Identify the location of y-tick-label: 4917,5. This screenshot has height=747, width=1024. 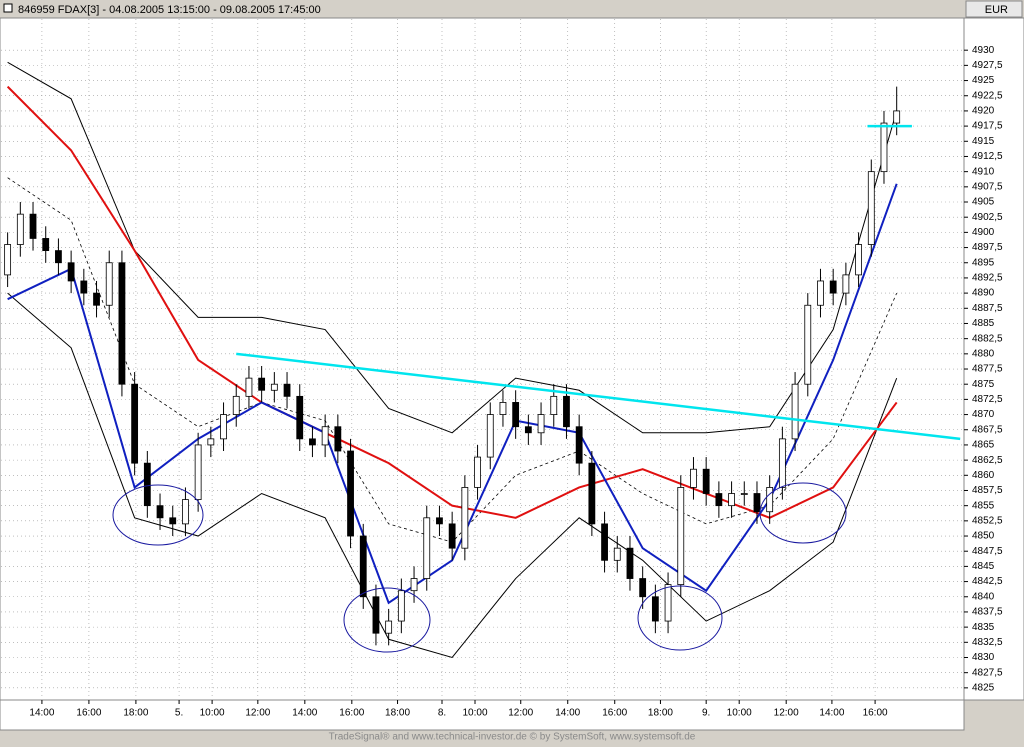
(987, 126).